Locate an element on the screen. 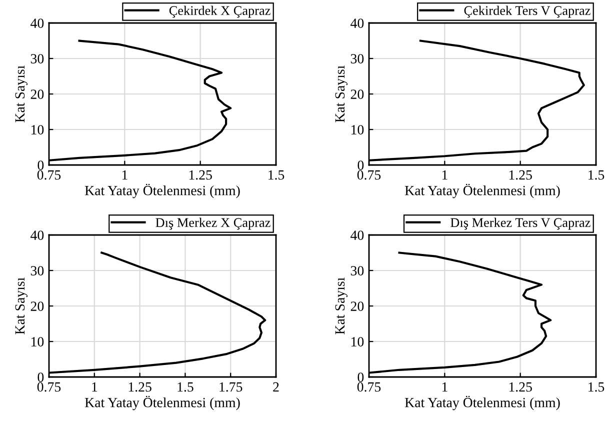  legend-label: Dış Merkez X Çapraz is located at coordinates (213, 224).